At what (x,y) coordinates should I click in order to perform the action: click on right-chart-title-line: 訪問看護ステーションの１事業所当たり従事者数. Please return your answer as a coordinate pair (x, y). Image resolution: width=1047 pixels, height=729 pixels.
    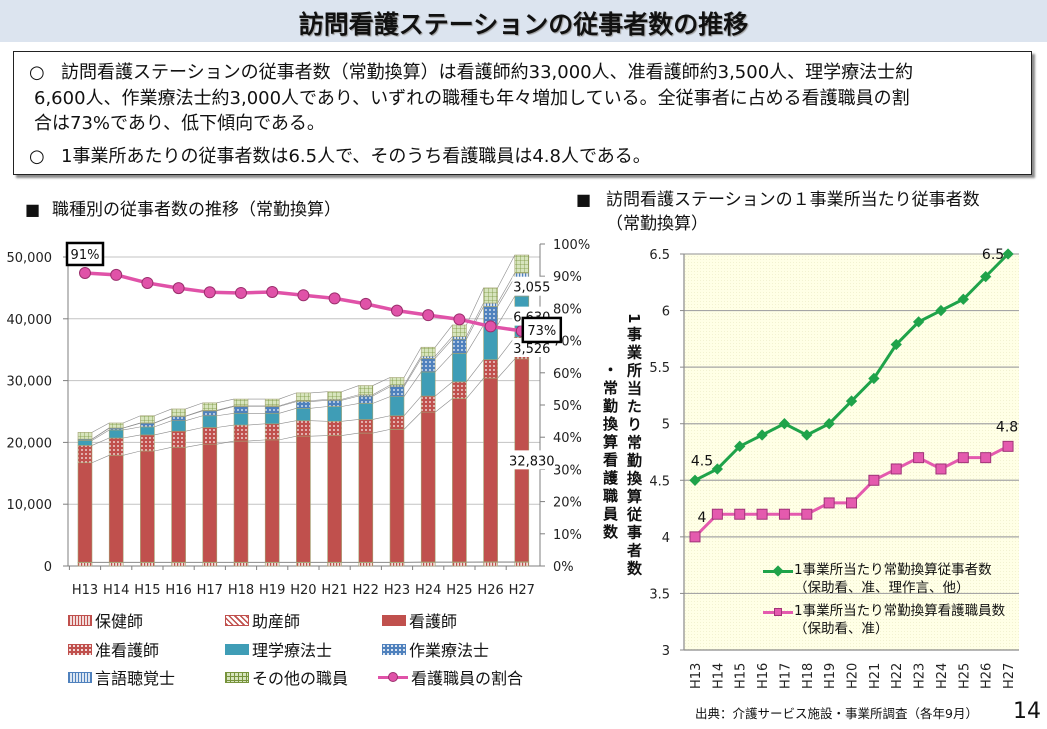
    Looking at the image, I should click on (793, 200).